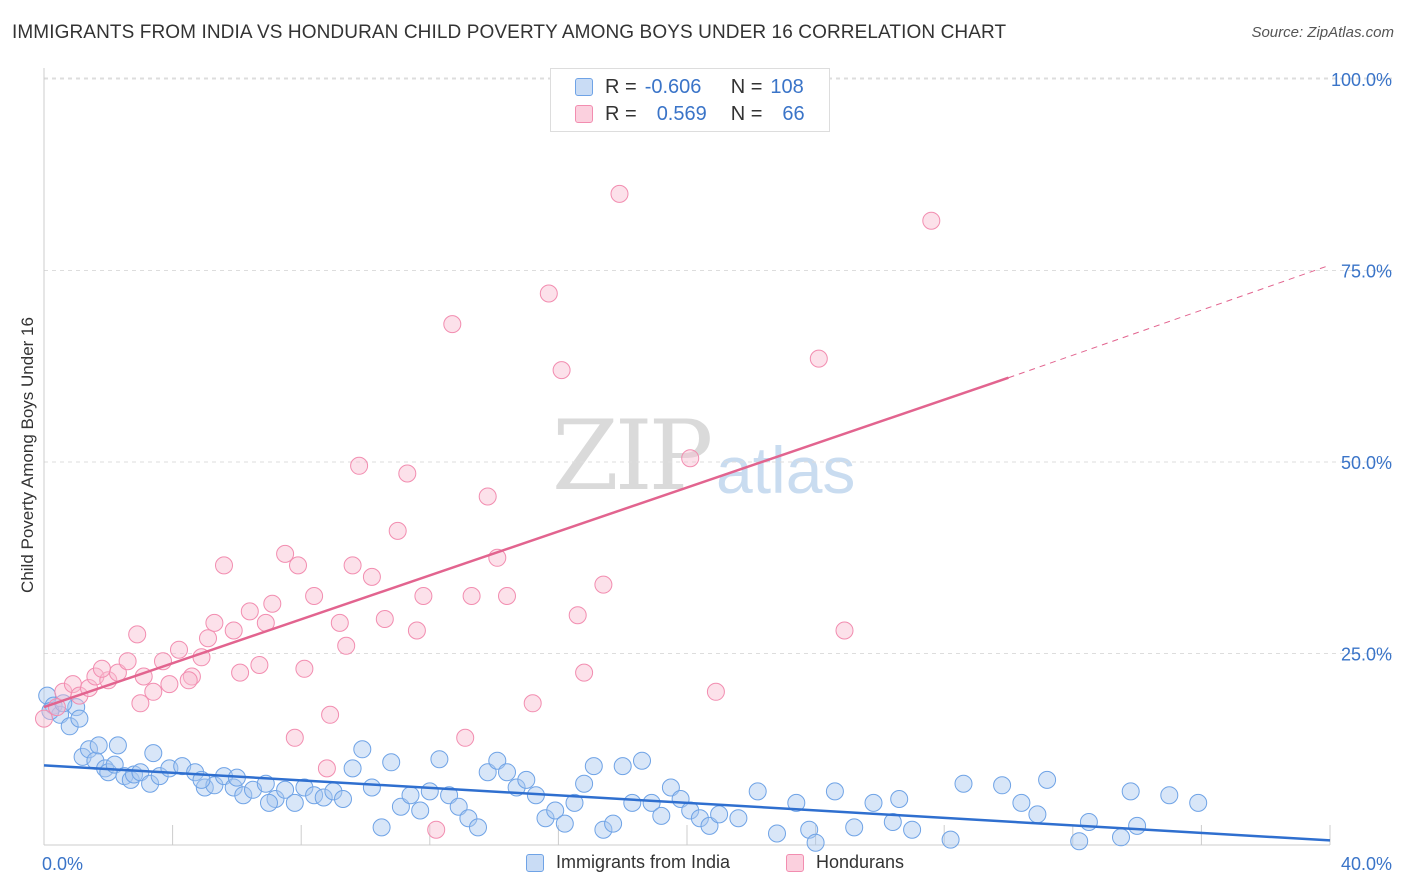 The image size is (1406, 892). Describe the element at coordinates (1361, 80) in the screenshot. I see `y-tick-label: 100.0%` at that location.